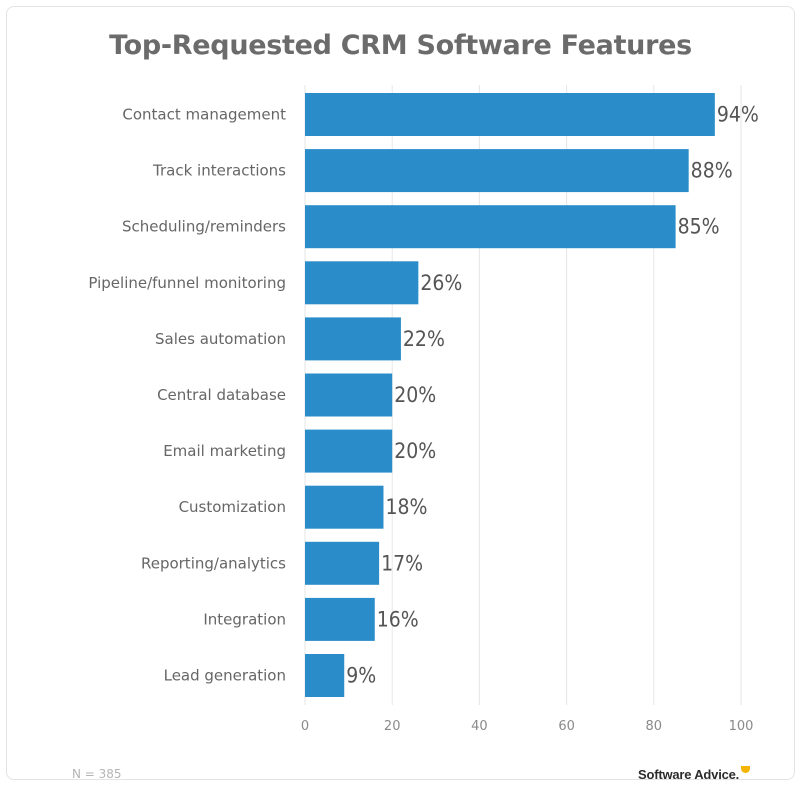 This screenshot has height=786, width=801. What do you see at coordinates (232, 507) in the screenshot?
I see `category-label: Customization` at bounding box center [232, 507].